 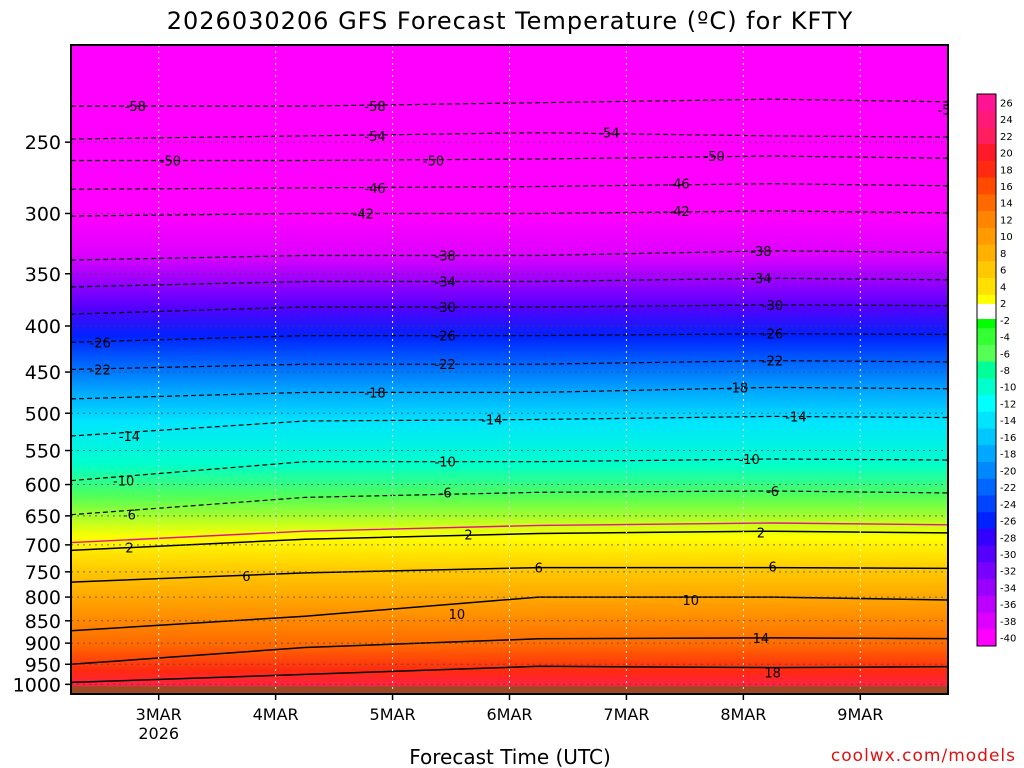 I want to click on x-tick-label: 6MAR, so click(x=509, y=714).